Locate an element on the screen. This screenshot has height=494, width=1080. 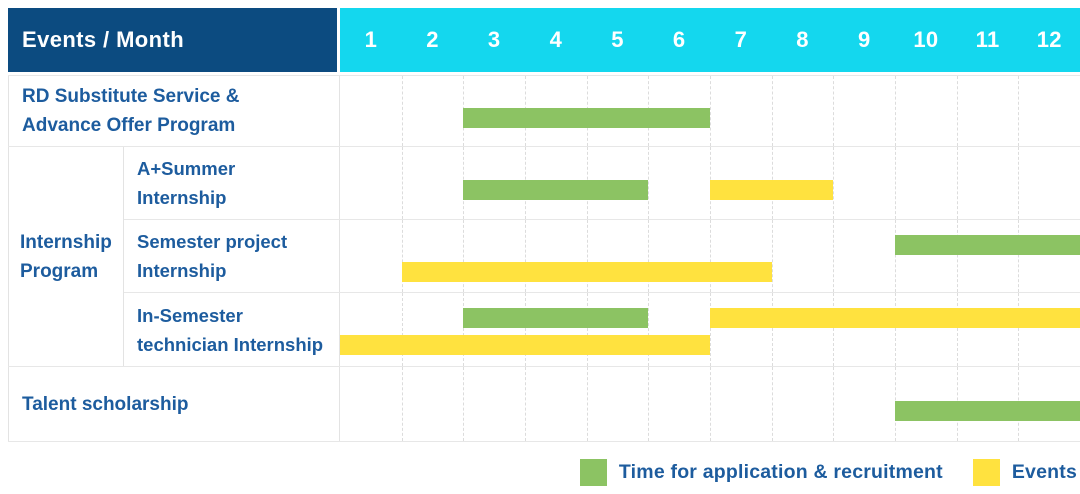
month-header-cell: 6 is located at coordinates (679, 39).